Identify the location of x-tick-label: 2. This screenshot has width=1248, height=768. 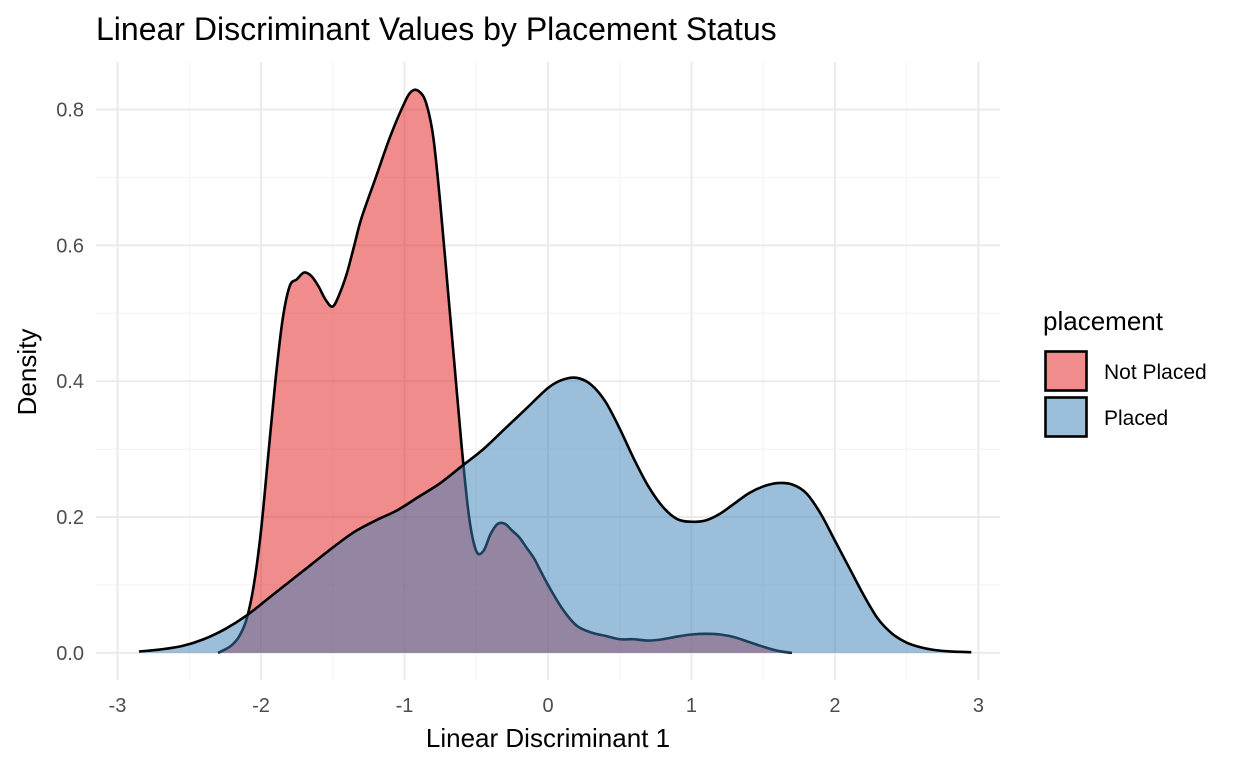
(834, 706).